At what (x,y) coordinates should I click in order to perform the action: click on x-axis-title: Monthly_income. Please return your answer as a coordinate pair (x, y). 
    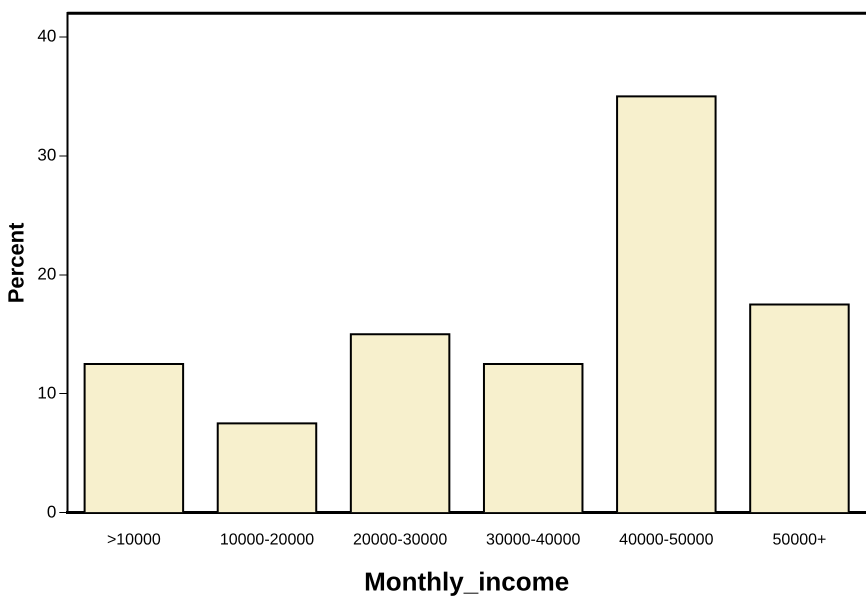
    Looking at the image, I should click on (467, 581).